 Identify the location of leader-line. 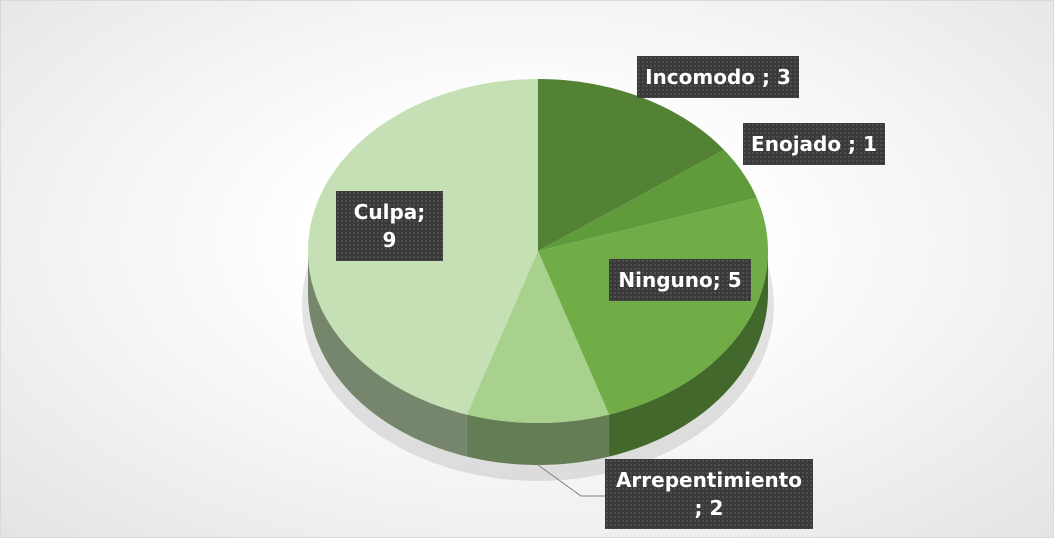
(571, 480).